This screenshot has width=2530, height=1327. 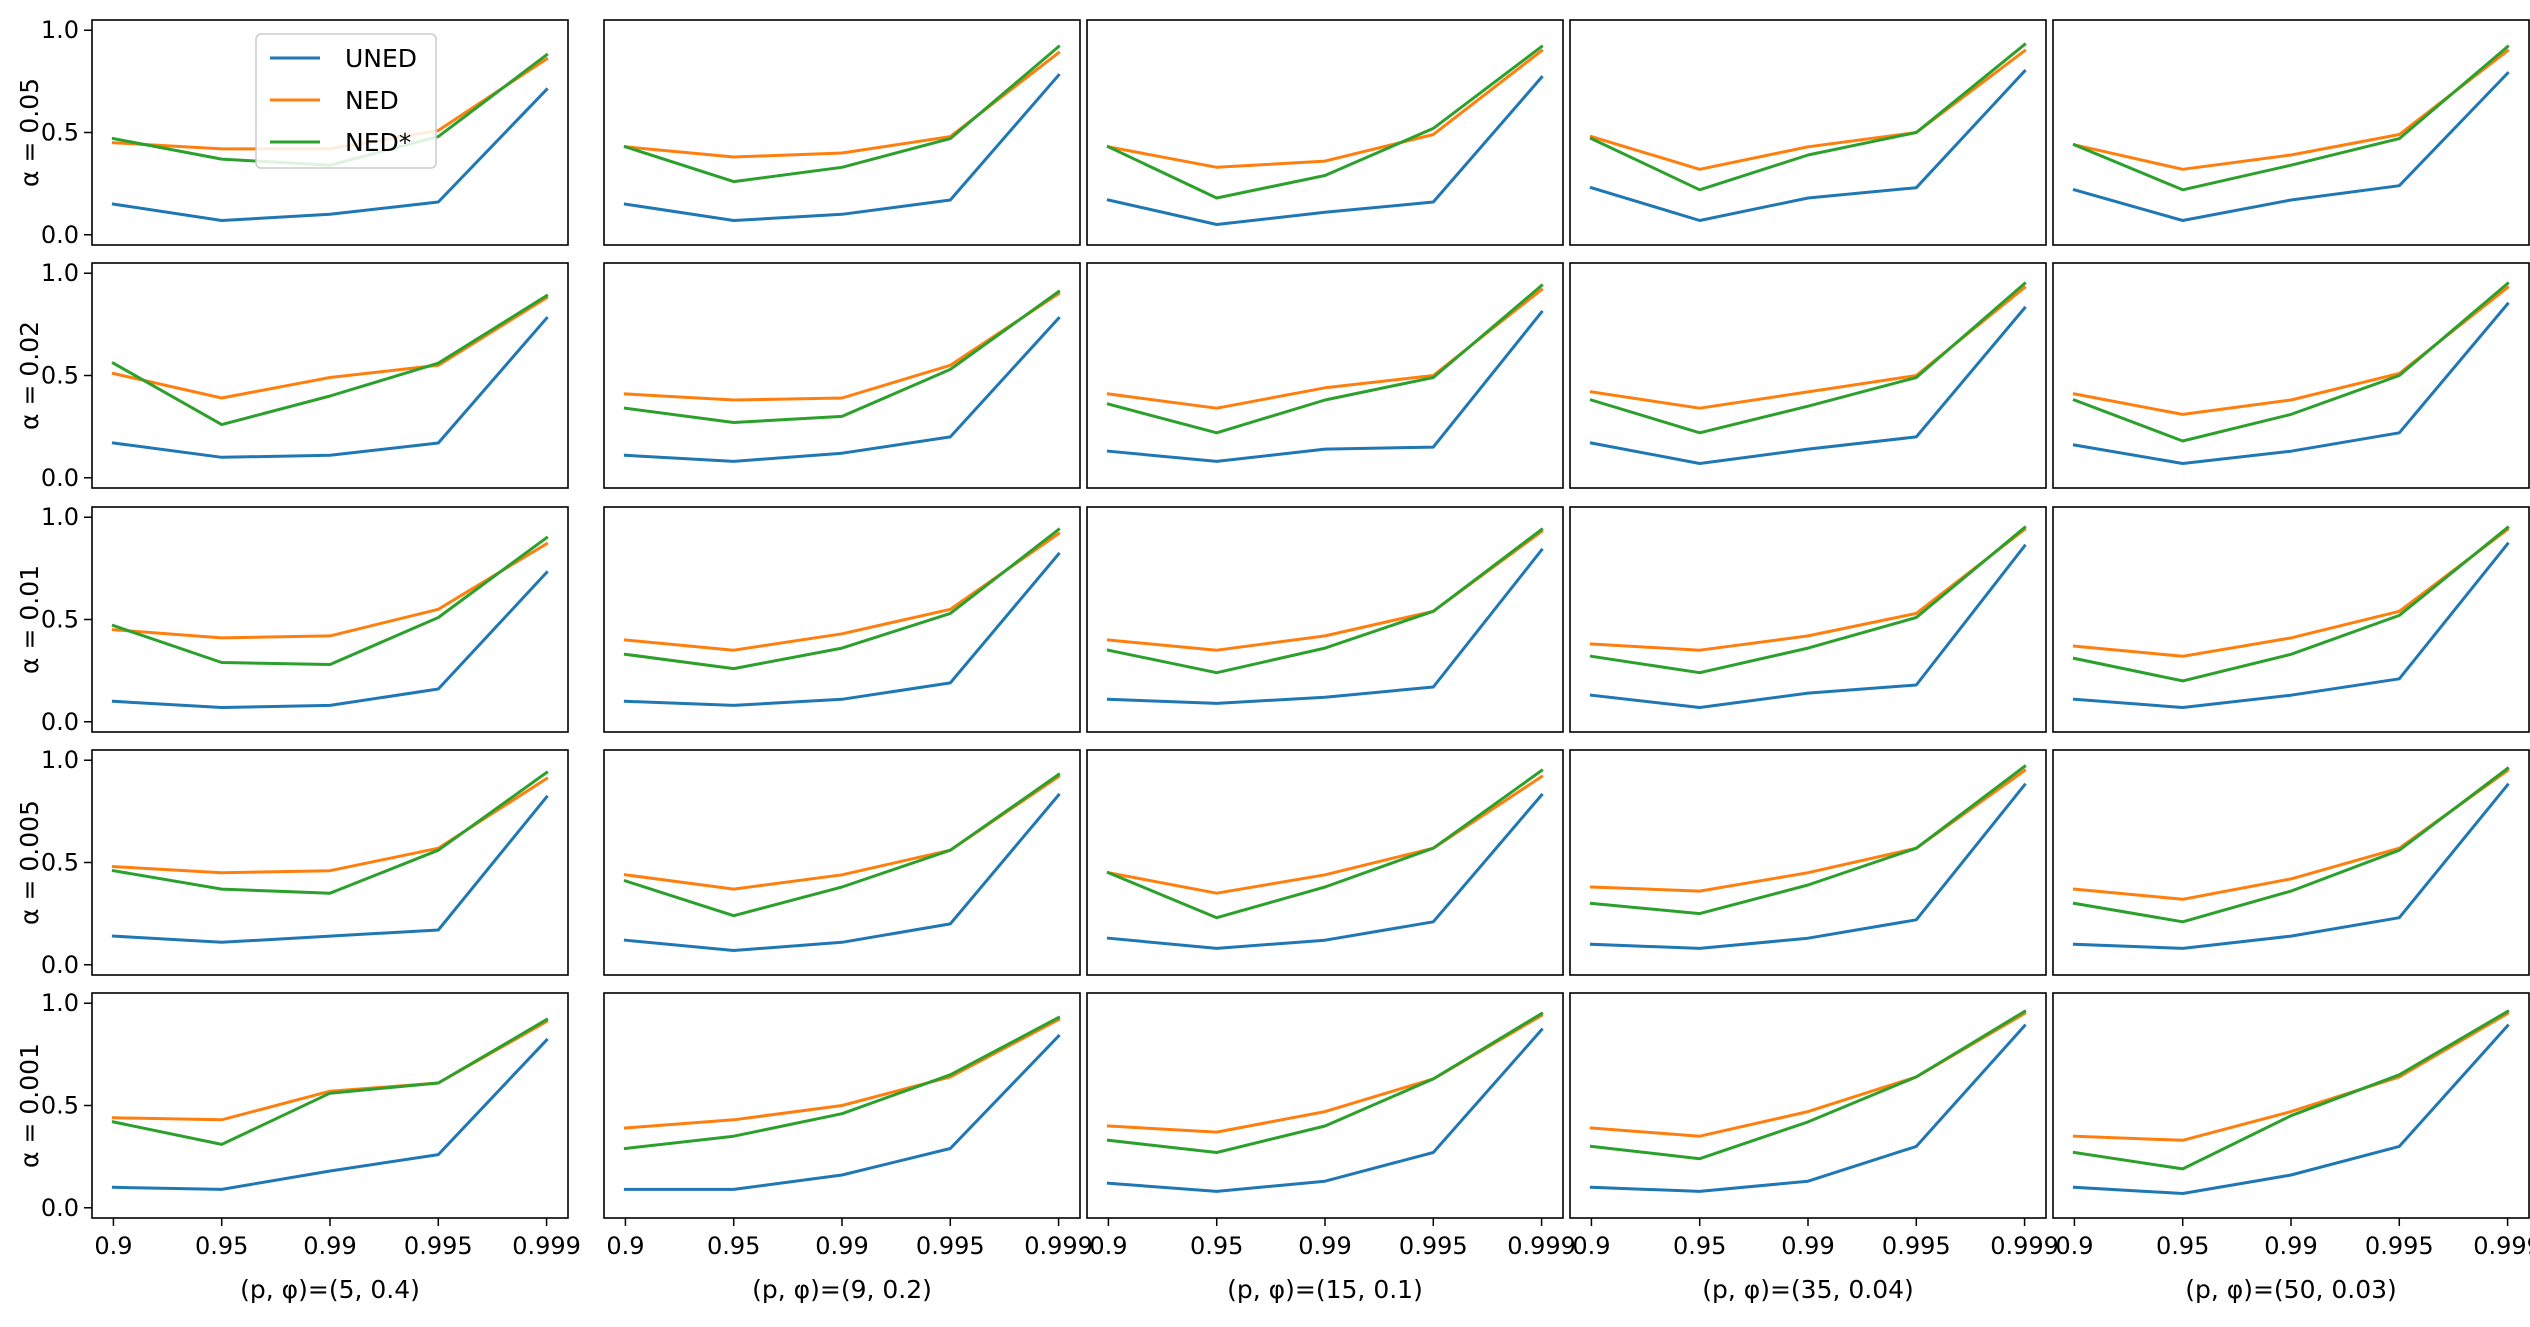 I want to click on panel-r4-c3, so click(x=1325, y=862).